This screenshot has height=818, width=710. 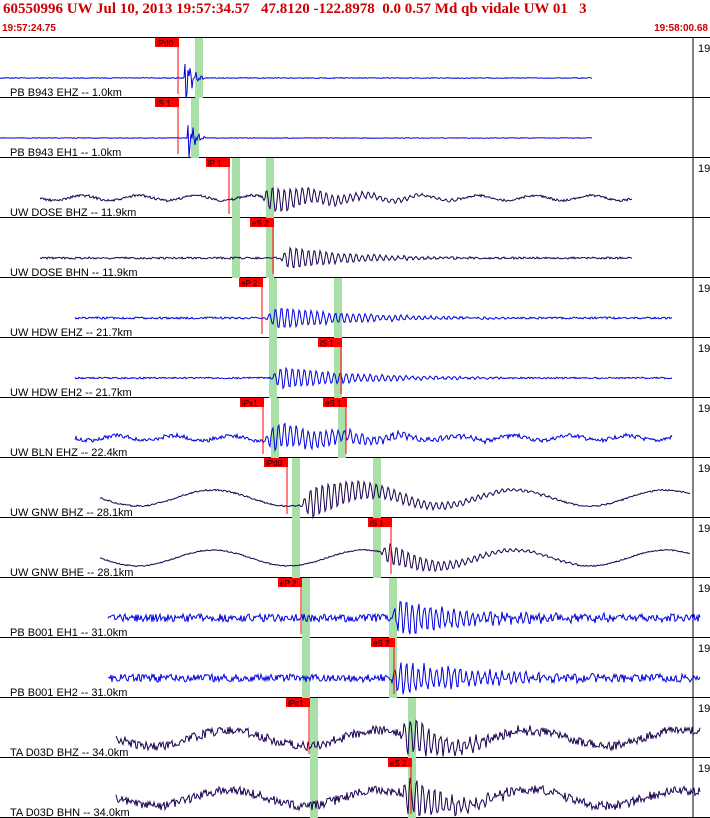 What do you see at coordinates (74, 273) in the screenshot?
I see `station-label: UW DOSE BHN -- 11.9km` at bounding box center [74, 273].